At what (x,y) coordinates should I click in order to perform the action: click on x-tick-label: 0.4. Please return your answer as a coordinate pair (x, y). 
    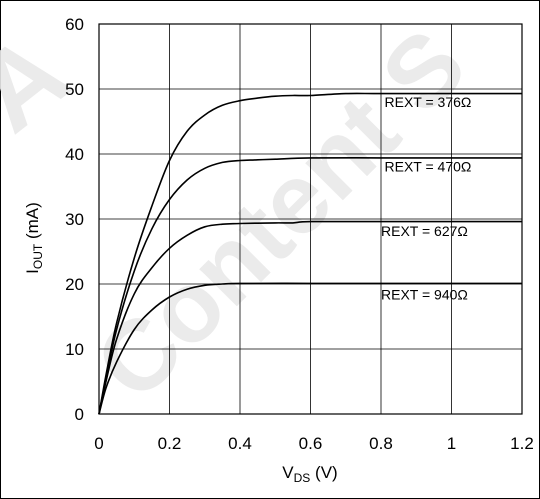
    Looking at the image, I should click on (240, 443).